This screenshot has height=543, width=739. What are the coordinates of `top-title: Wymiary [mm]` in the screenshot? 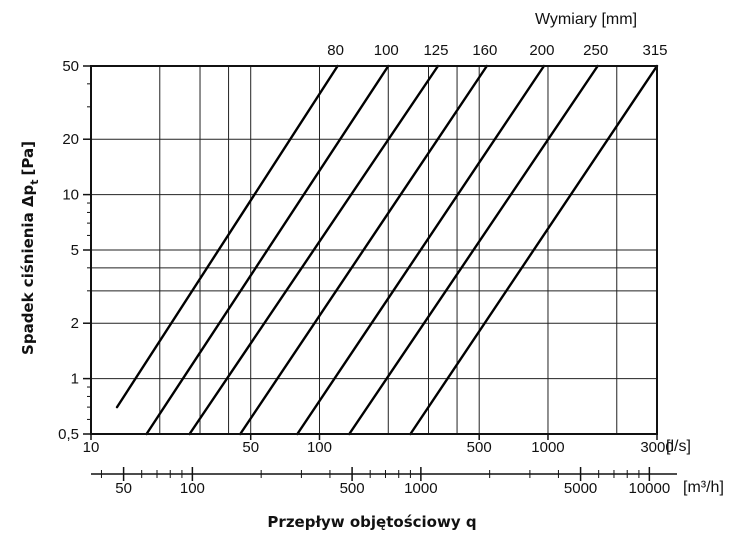 It's located at (586, 19).